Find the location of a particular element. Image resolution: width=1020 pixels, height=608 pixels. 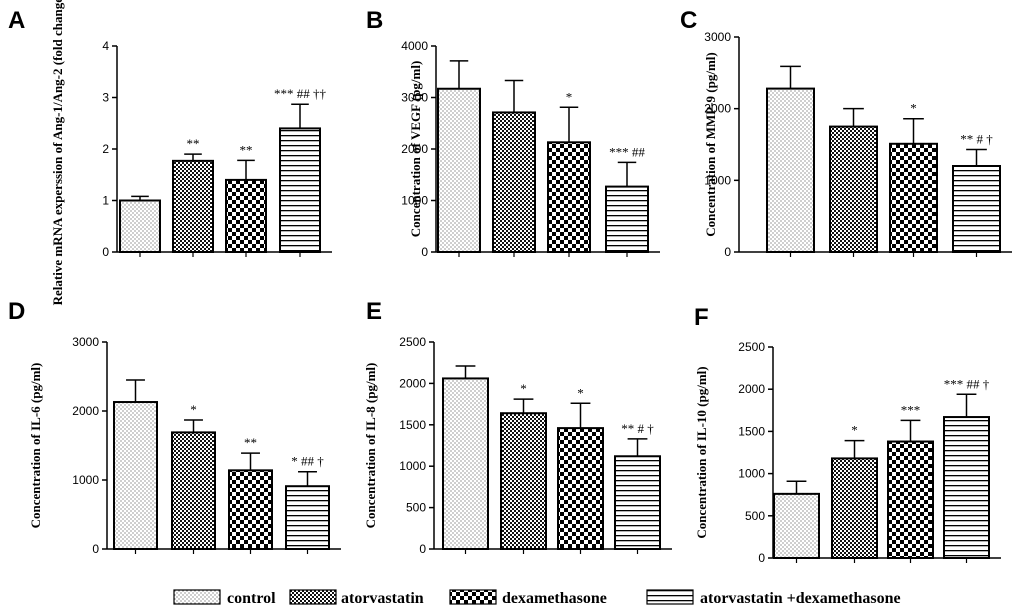

y-tick-label-a-2: 2 is located at coordinates (105, 149).